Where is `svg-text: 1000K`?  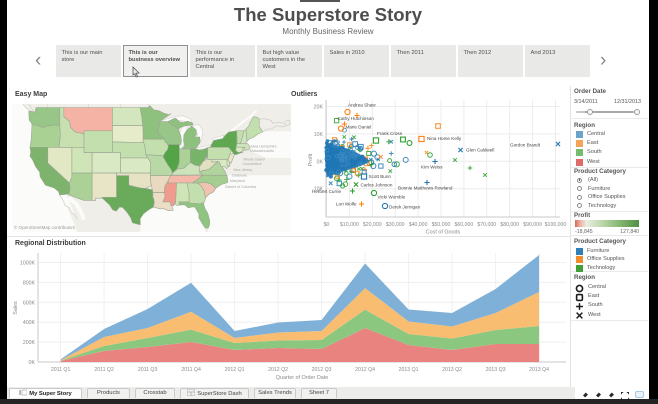 svg-text: 1000K is located at coordinates (28, 264).